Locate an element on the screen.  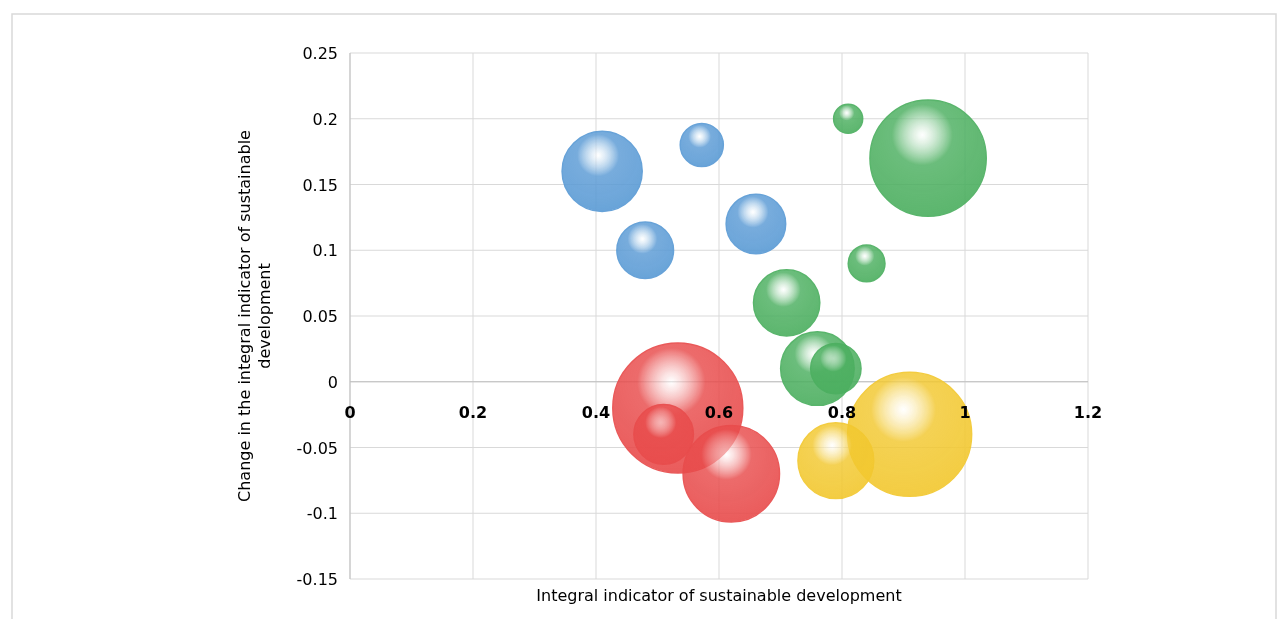
x-tick-label: 0 is located at coordinates (350, 412).